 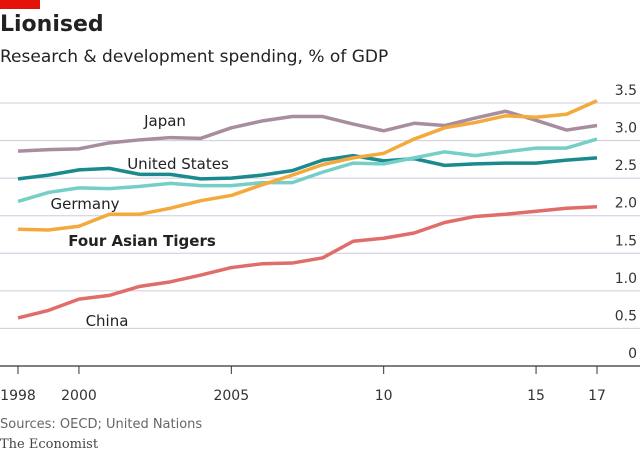 I want to click on series-label: Four Asian Tigers, so click(x=142, y=241).